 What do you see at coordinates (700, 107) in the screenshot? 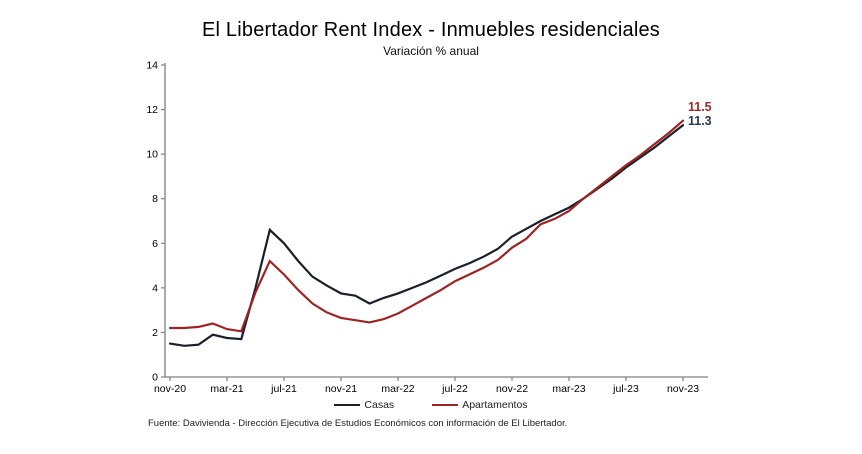
I see `apartamentos-end-value: 11.5` at bounding box center [700, 107].